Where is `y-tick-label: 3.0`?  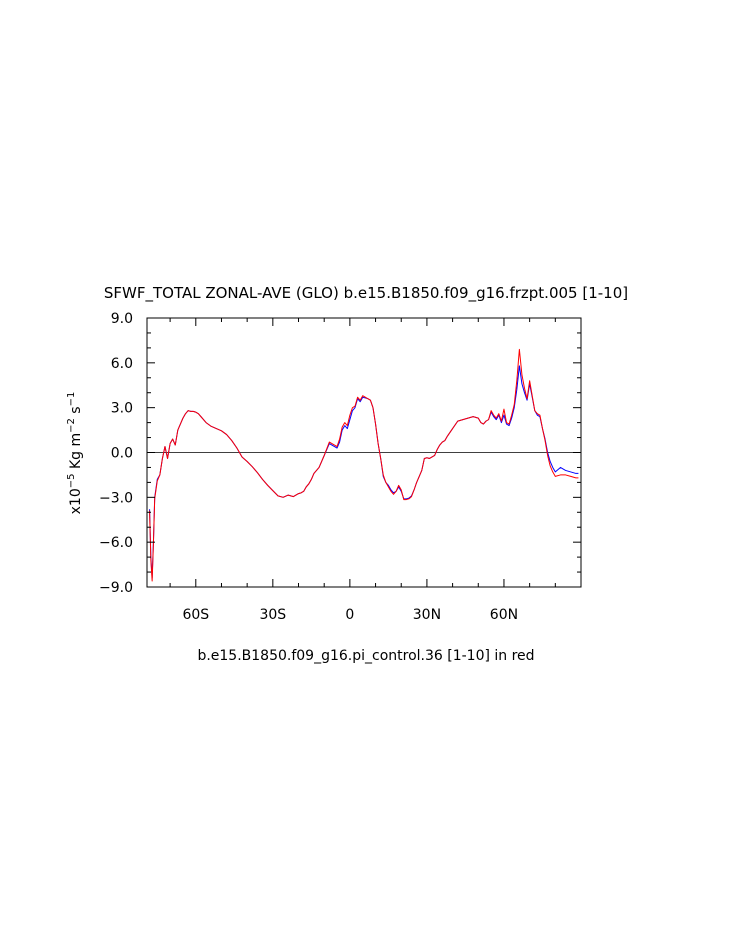 y-tick-label: 3.0 is located at coordinates (122, 409).